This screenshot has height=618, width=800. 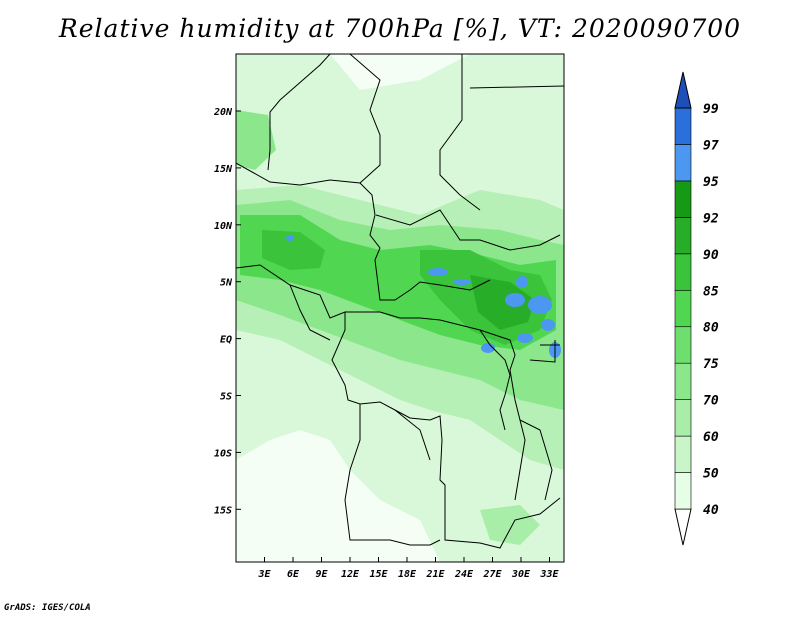 What do you see at coordinates (256, 140) in the screenshot?
I see `field-spot-upper-left` at bounding box center [256, 140].